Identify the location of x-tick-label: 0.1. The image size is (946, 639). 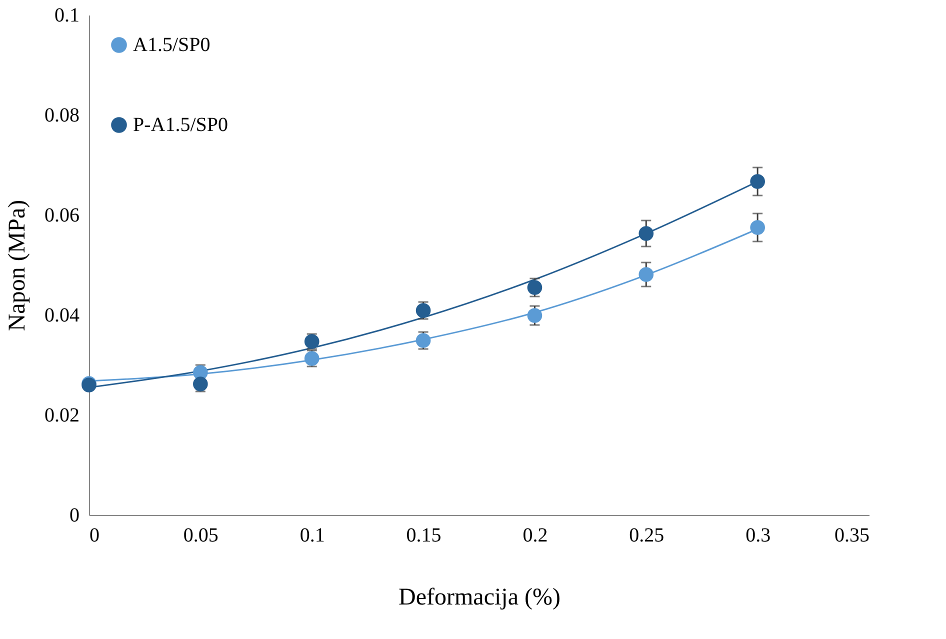
(312, 535).